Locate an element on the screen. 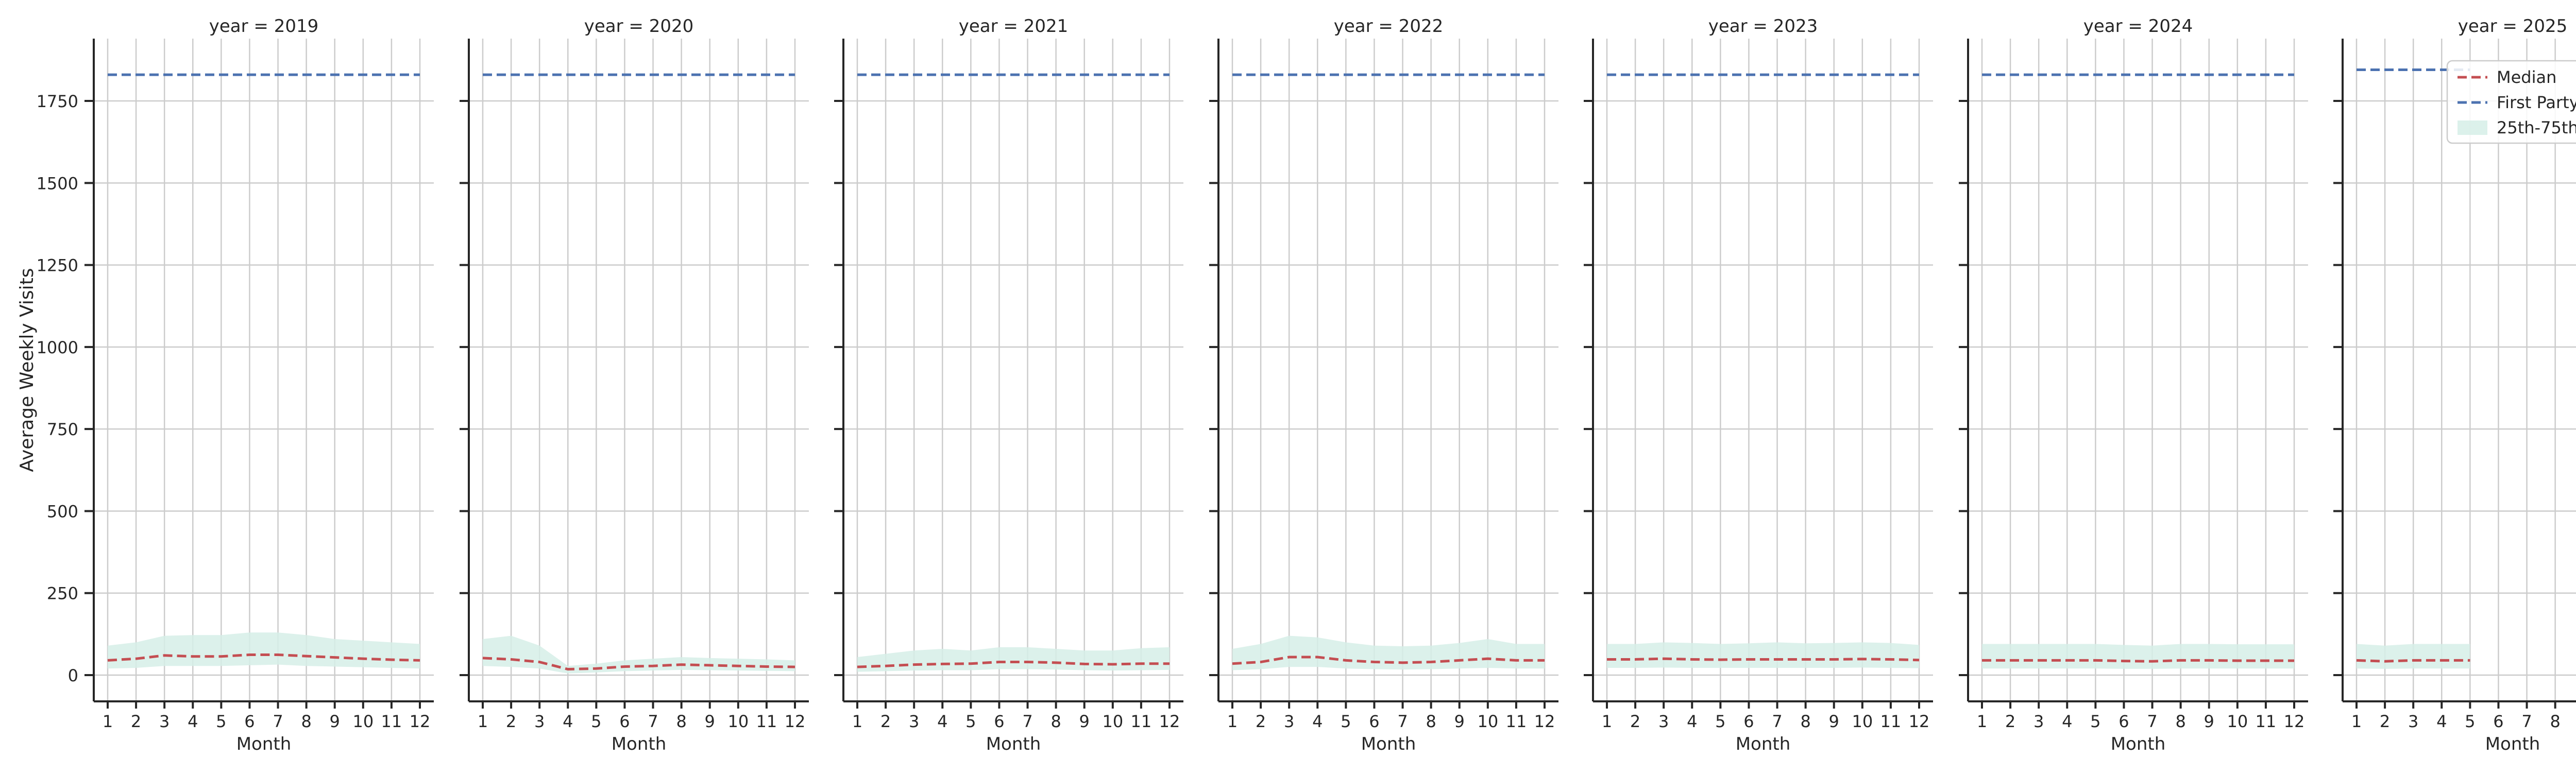  legend-label: Median is located at coordinates (2526, 77).